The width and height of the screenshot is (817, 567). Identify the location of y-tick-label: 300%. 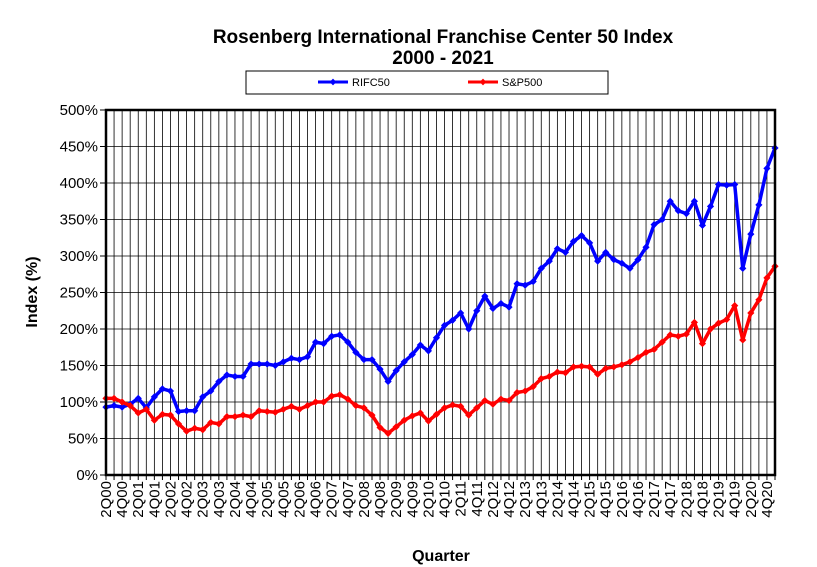
(79, 256).